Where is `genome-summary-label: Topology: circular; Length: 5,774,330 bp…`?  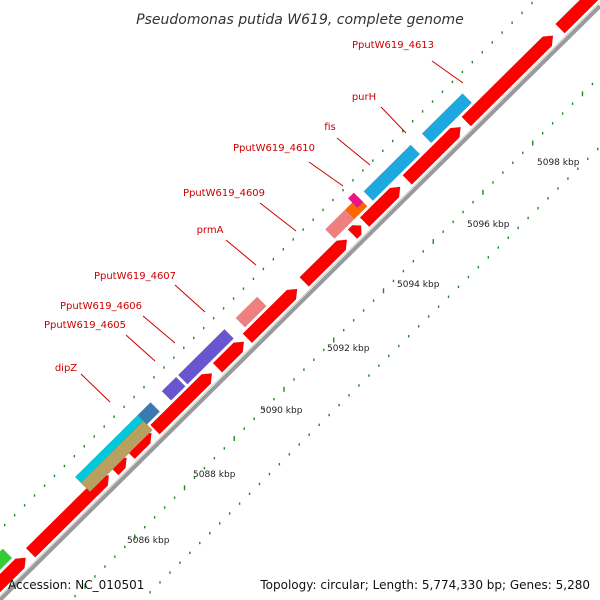
genome-summary-label: Topology: circular; Length: 5,774,330 bp… is located at coordinates (425, 585).